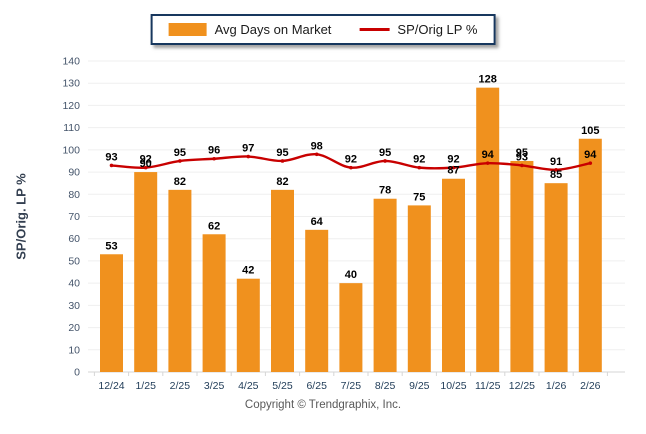 This screenshot has height=434, width=646. What do you see at coordinates (187, 29) in the screenshot?
I see `bar-swatch-icon` at bounding box center [187, 29].